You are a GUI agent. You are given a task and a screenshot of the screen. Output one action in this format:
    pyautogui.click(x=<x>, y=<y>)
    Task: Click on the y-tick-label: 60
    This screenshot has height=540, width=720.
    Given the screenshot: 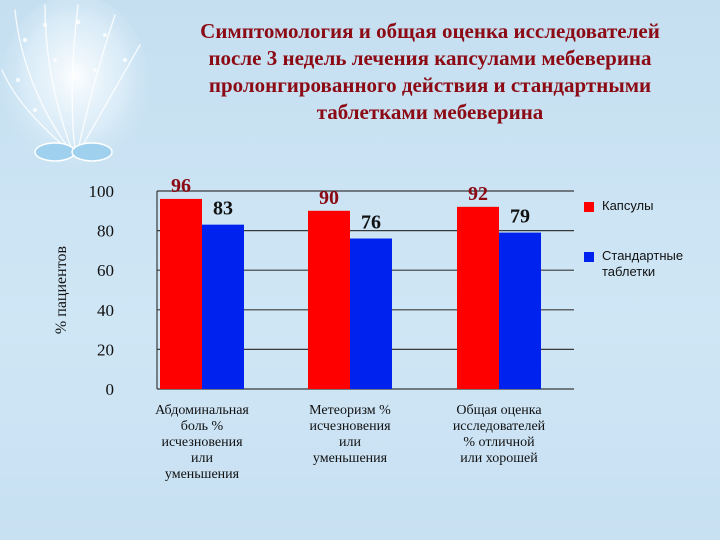 What is the action you would take?
    pyautogui.click(x=105, y=270)
    